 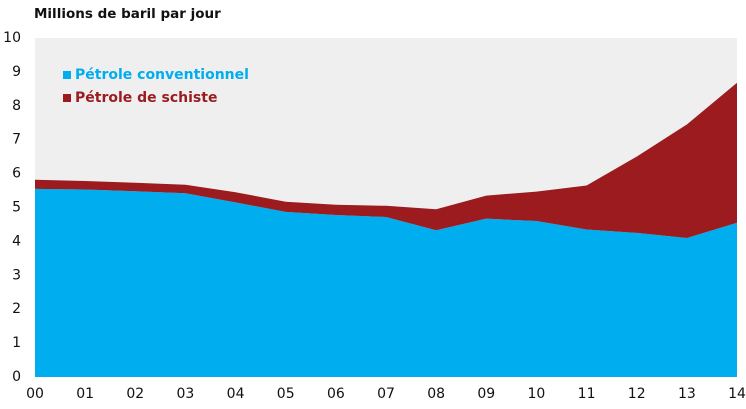 I want to click on x-tick-label: 13, so click(x=687, y=394).